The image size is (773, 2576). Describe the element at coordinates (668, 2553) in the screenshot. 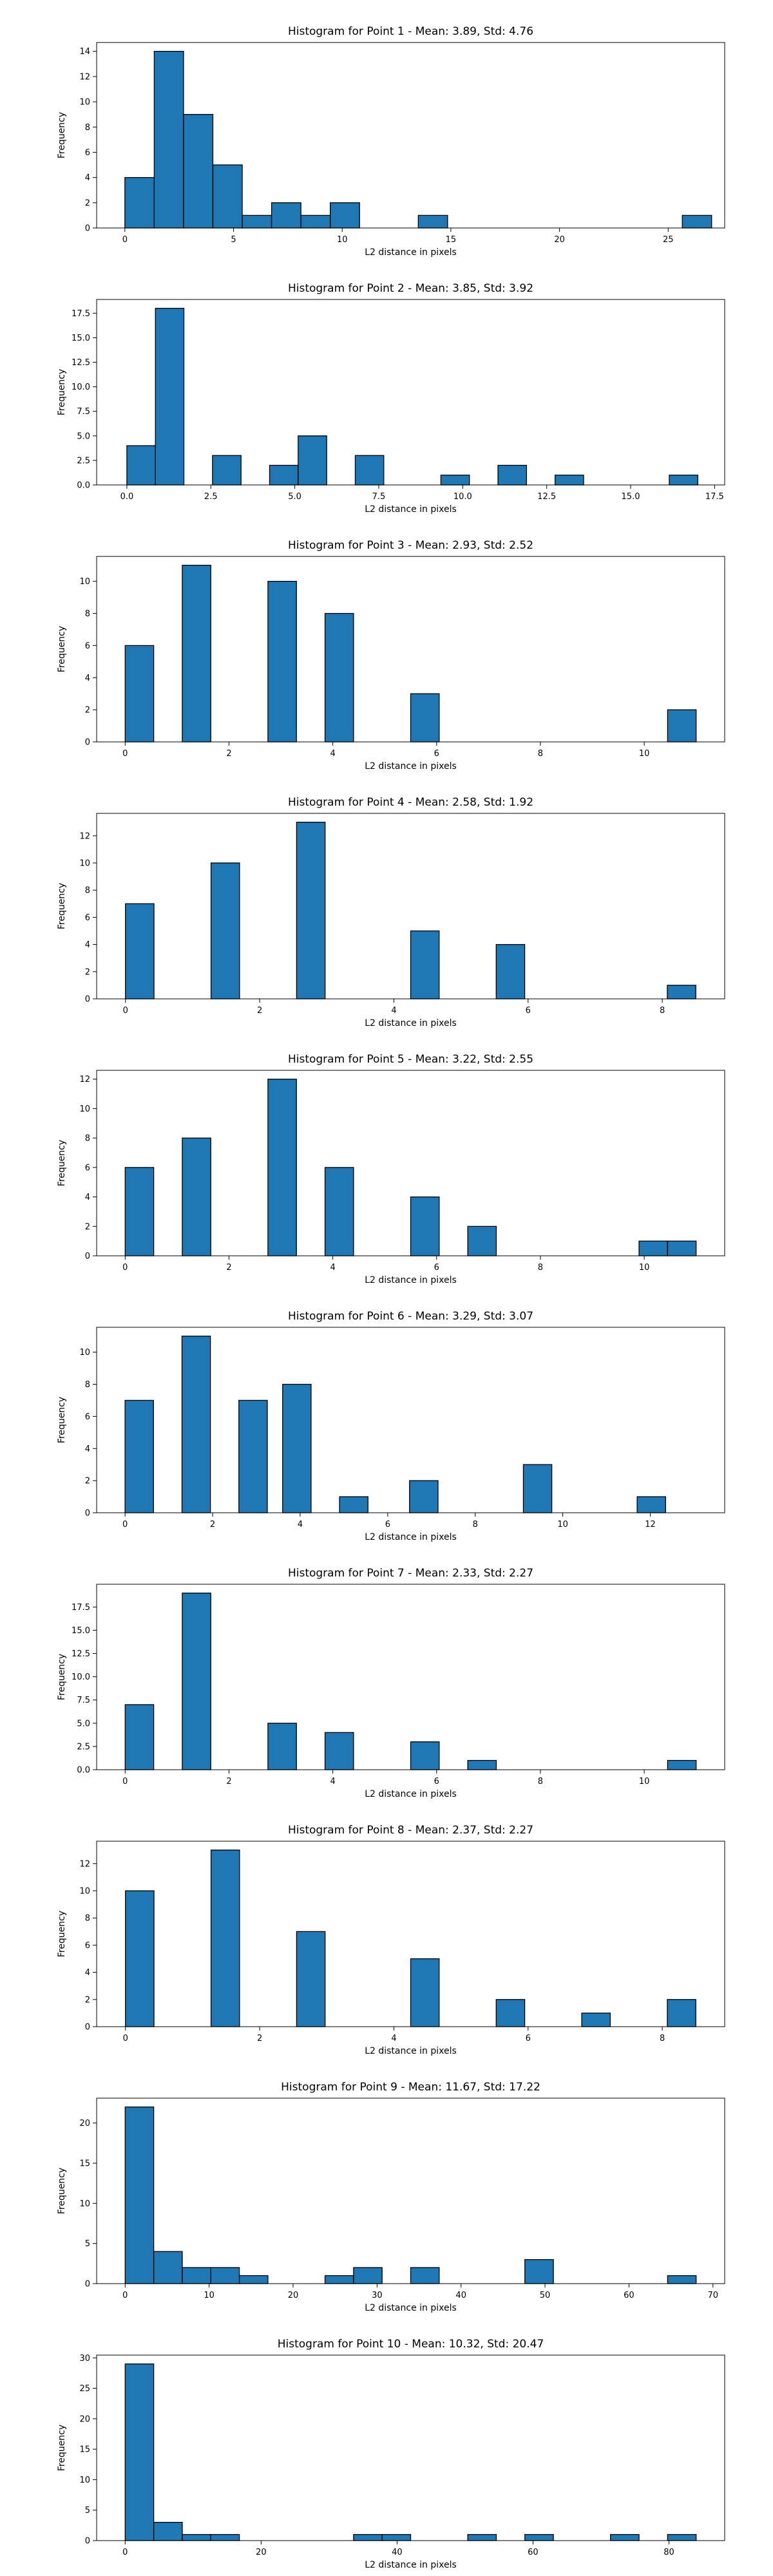

I see `x-tick-label: 80` at that location.